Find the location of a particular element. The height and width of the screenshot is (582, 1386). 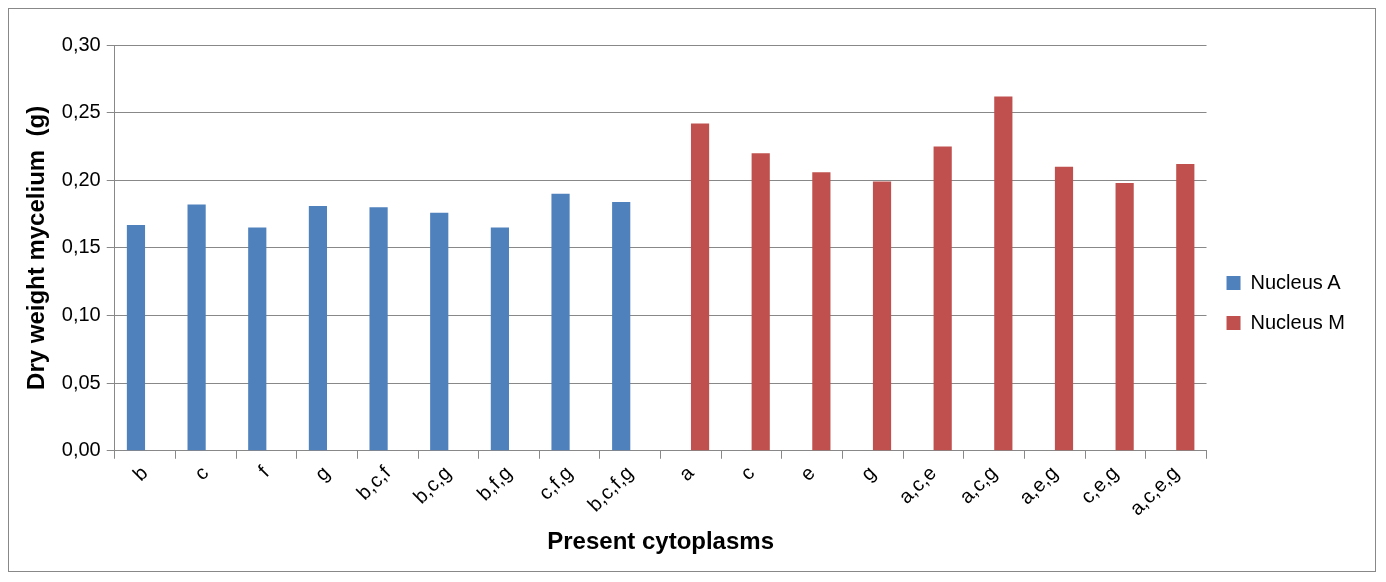

x-tick-label: a is located at coordinates (686, 472).